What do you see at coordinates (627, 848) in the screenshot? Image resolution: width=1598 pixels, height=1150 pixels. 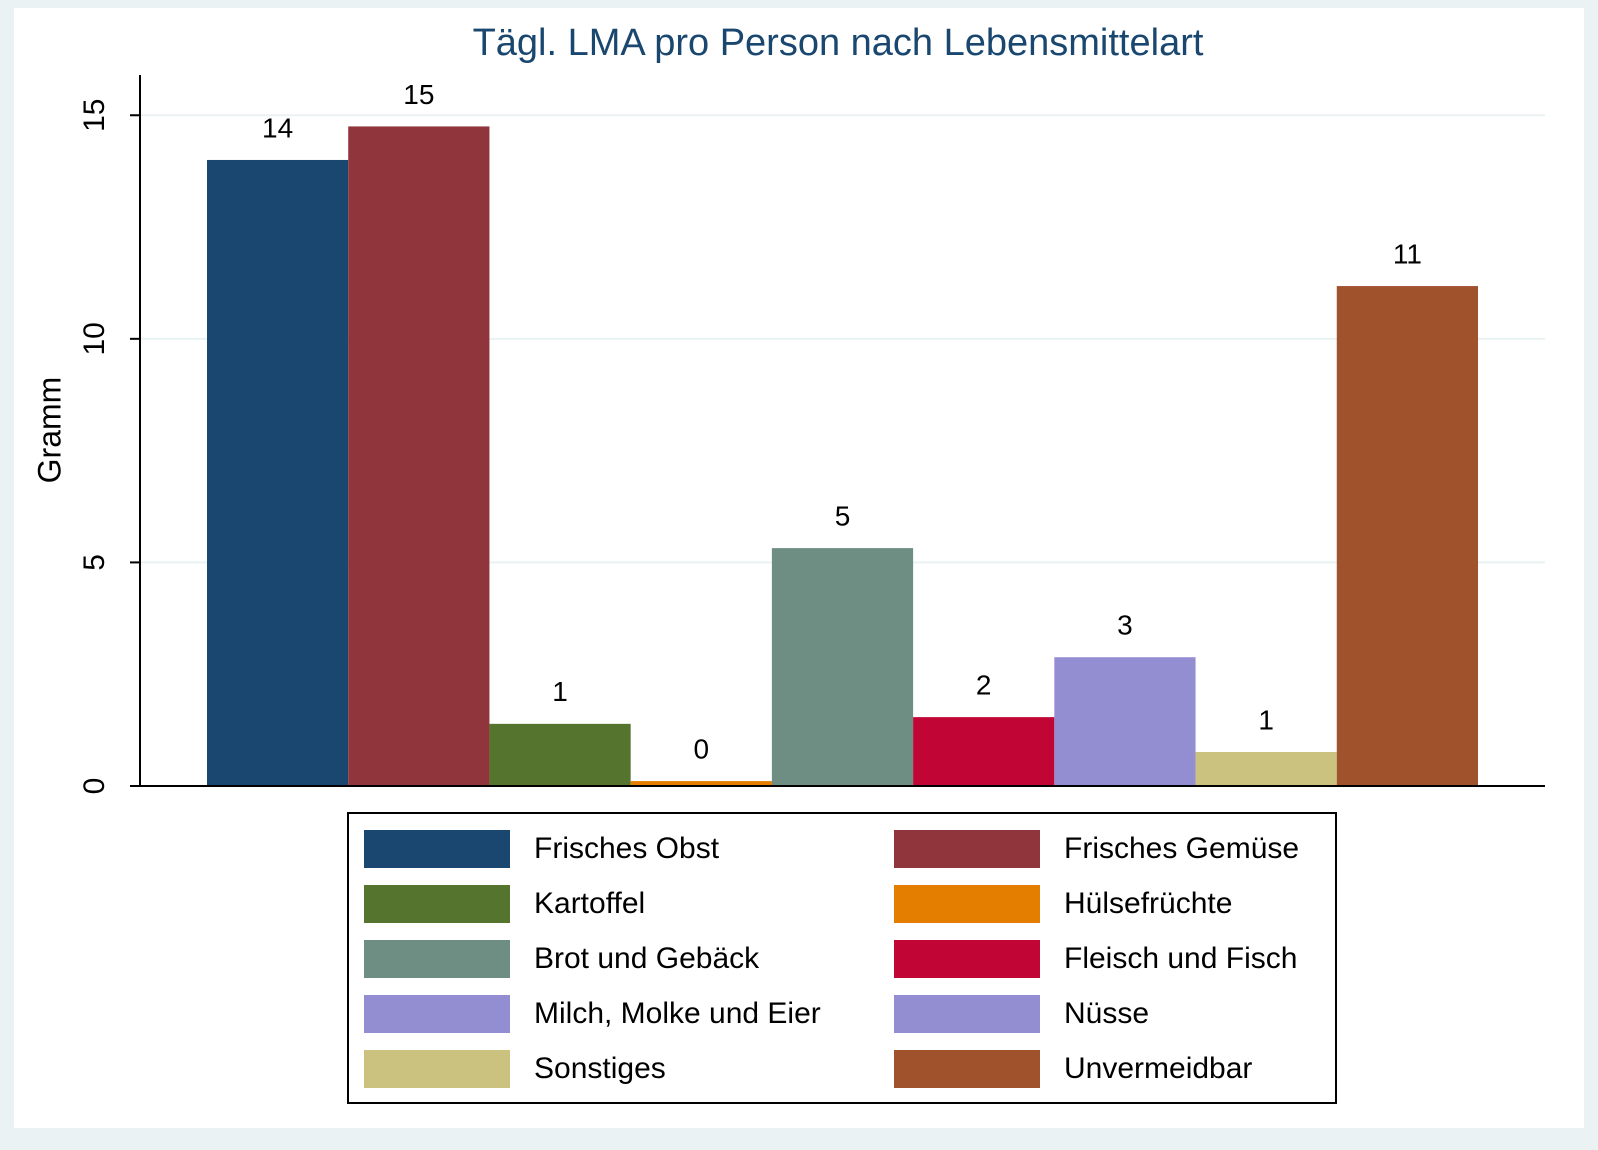 I see `legend-label: Frisches Obst` at bounding box center [627, 848].